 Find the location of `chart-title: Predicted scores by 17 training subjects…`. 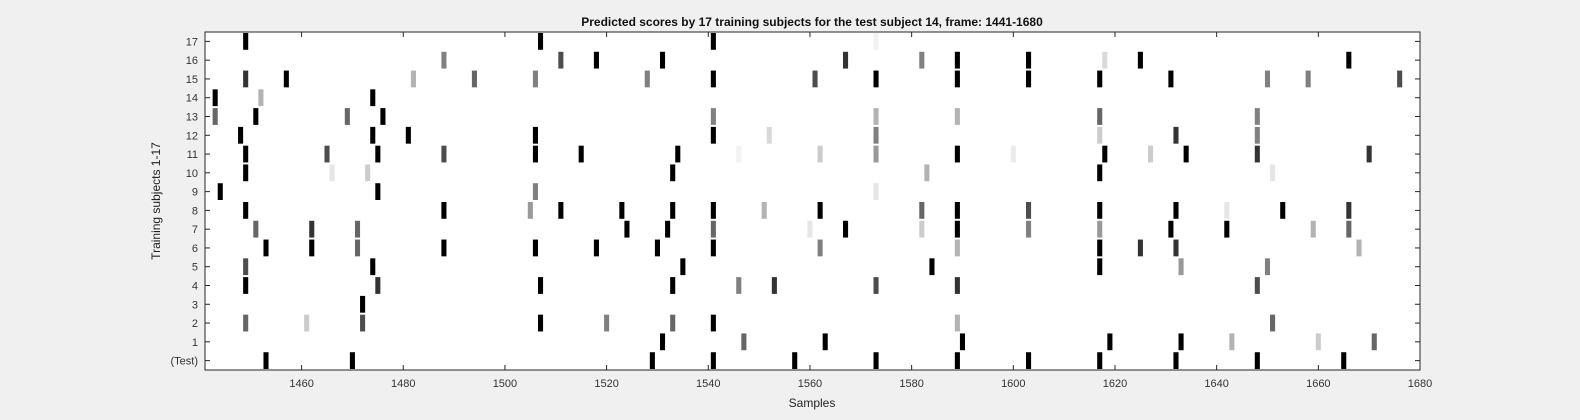

chart-title: Predicted scores by 17 training subjects… is located at coordinates (812, 22).